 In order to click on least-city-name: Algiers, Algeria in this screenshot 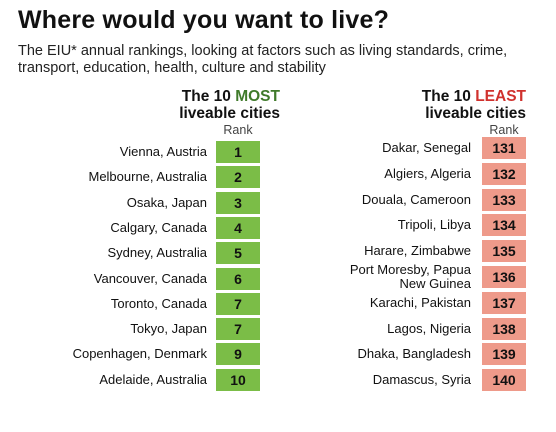, I will do `click(427, 173)`.